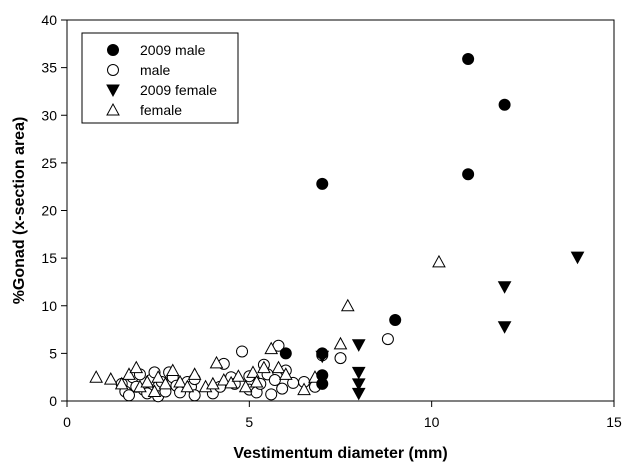 The width and height of the screenshot is (623, 465). What do you see at coordinates (340, 453) in the screenshot?
I see `x-axis-label: Vestimentum diameter (mm)` at bounding box center [340, 453].